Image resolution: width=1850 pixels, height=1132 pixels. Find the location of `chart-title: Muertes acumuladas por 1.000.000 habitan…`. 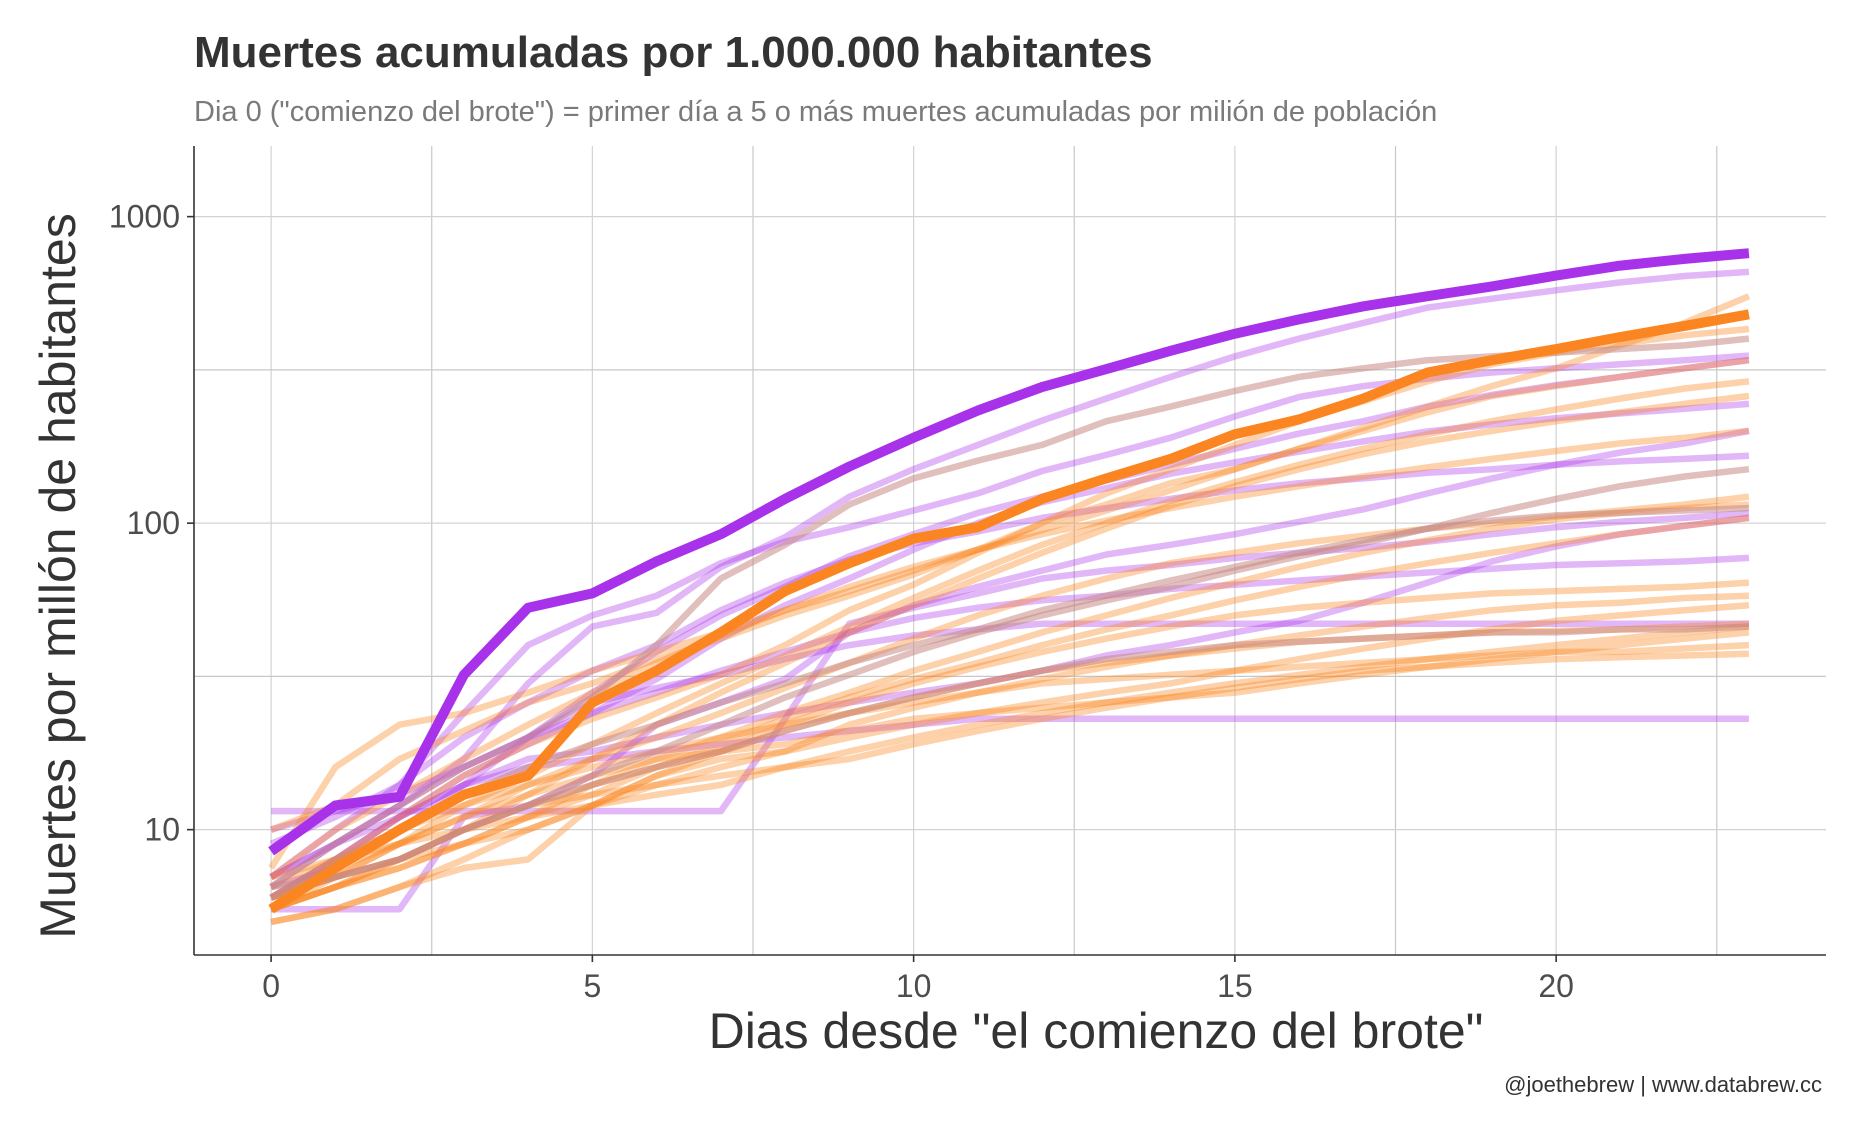

chart-title: Muertes acumuladas por 1.000.000 habitan… is located at coordinates (673, 52).